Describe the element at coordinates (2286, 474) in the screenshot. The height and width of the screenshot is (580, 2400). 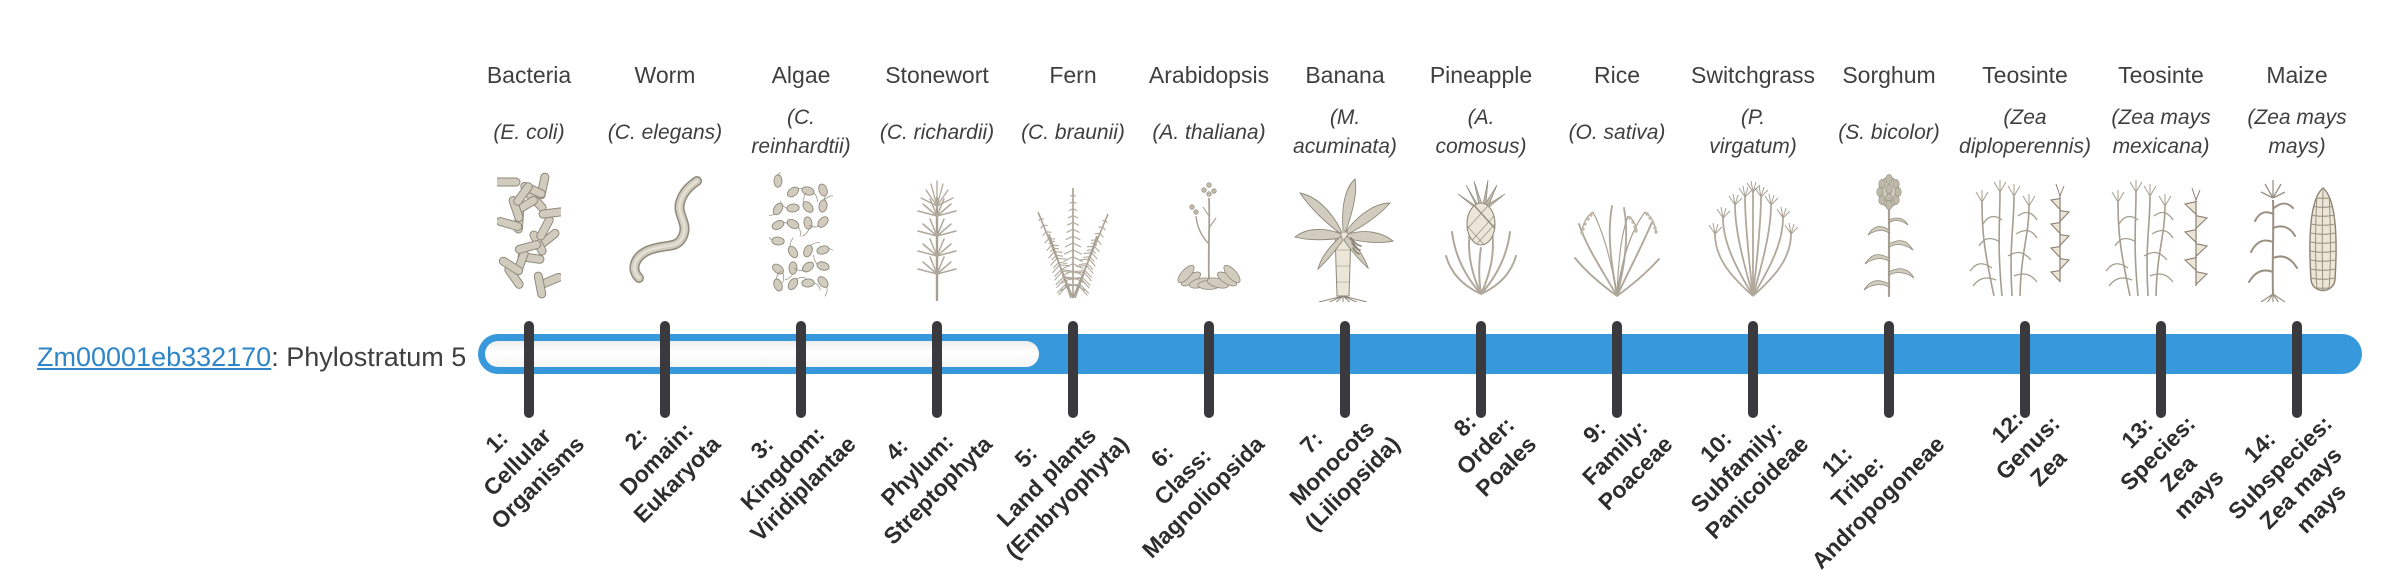
I see `stratum-label: 14: Subspecies: Zea mays mays` at that location.